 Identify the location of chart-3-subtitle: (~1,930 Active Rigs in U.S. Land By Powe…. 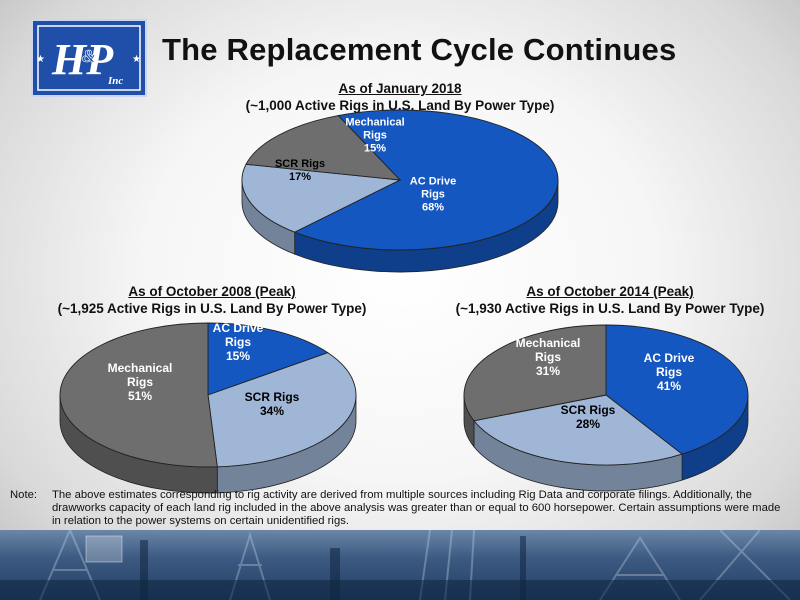
(610, 308).